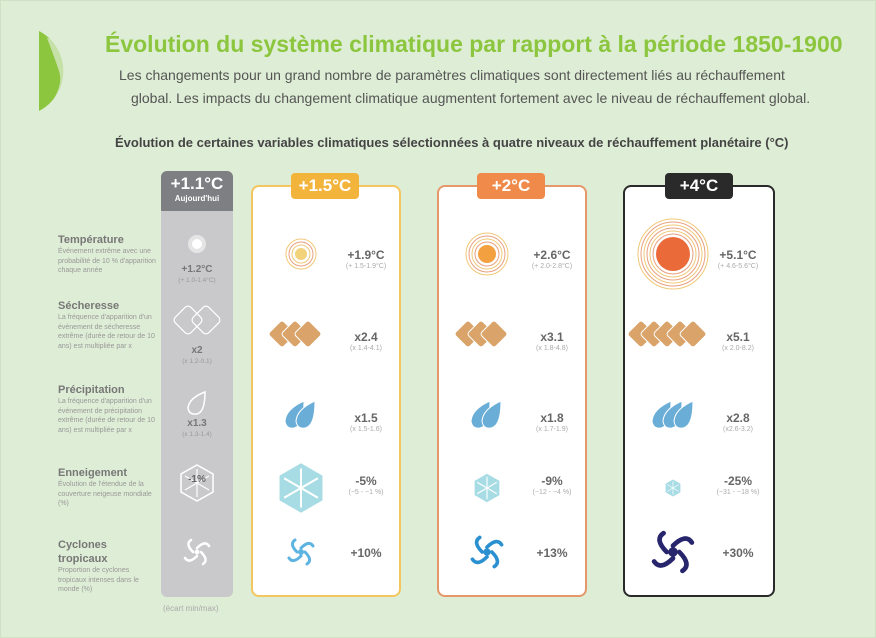 The width and height of the screenshot is (876, 638). I want to click on cyclone-value: +13%, so click(552, 553).